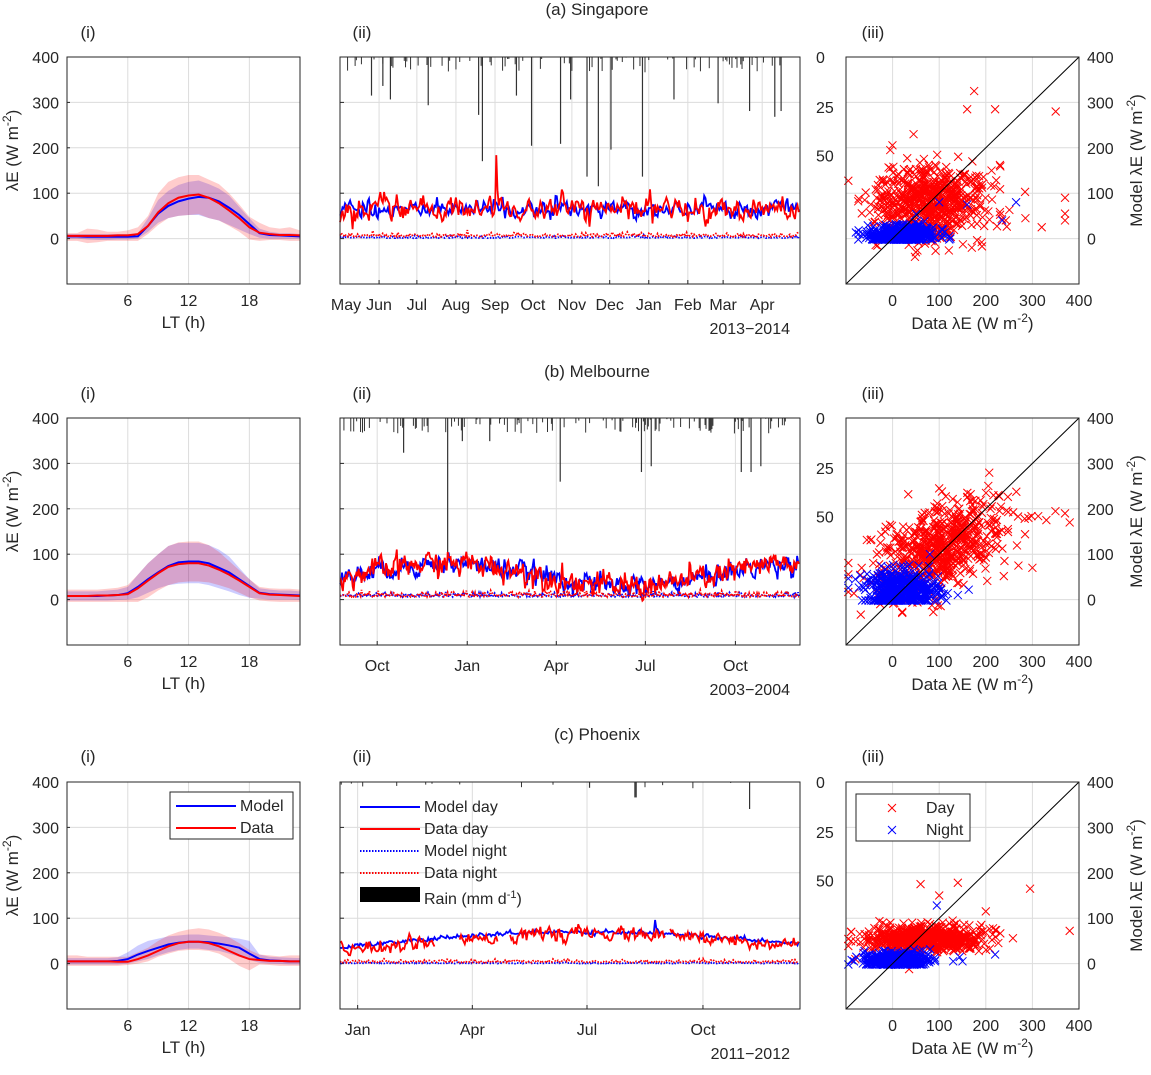  What do you see at coordinates (1091, 965) in the screenshot?
I see `ytick-label: 0` at bounding box center [1091, 965].